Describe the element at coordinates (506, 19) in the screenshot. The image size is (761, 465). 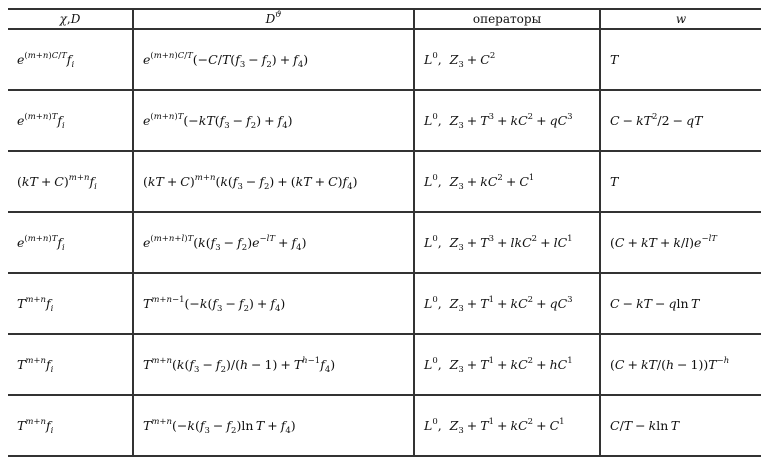
I see `header-operators: операторы` at that location.